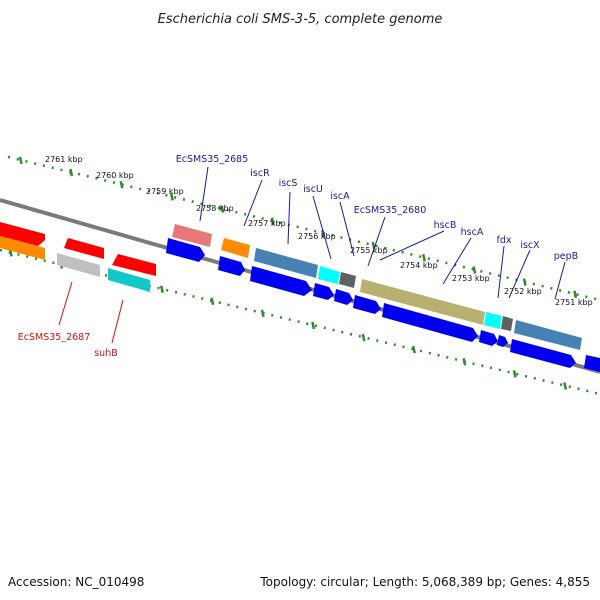 The width and height of the screenshot is (600, 600). I want to click on gene-blue-8-feature, so click(488, 338).